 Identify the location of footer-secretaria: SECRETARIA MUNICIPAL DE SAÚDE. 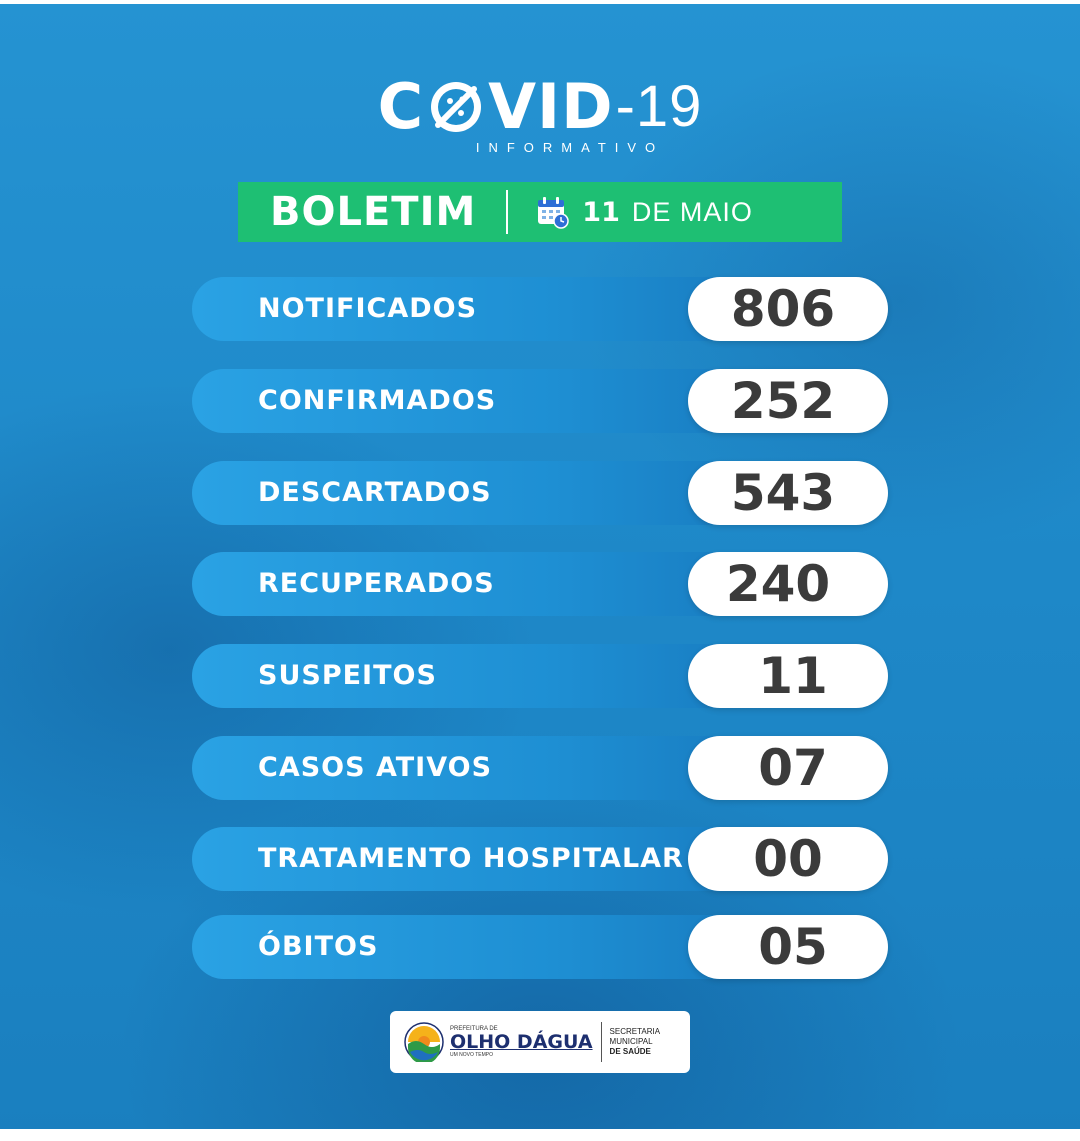
(635, 1042).